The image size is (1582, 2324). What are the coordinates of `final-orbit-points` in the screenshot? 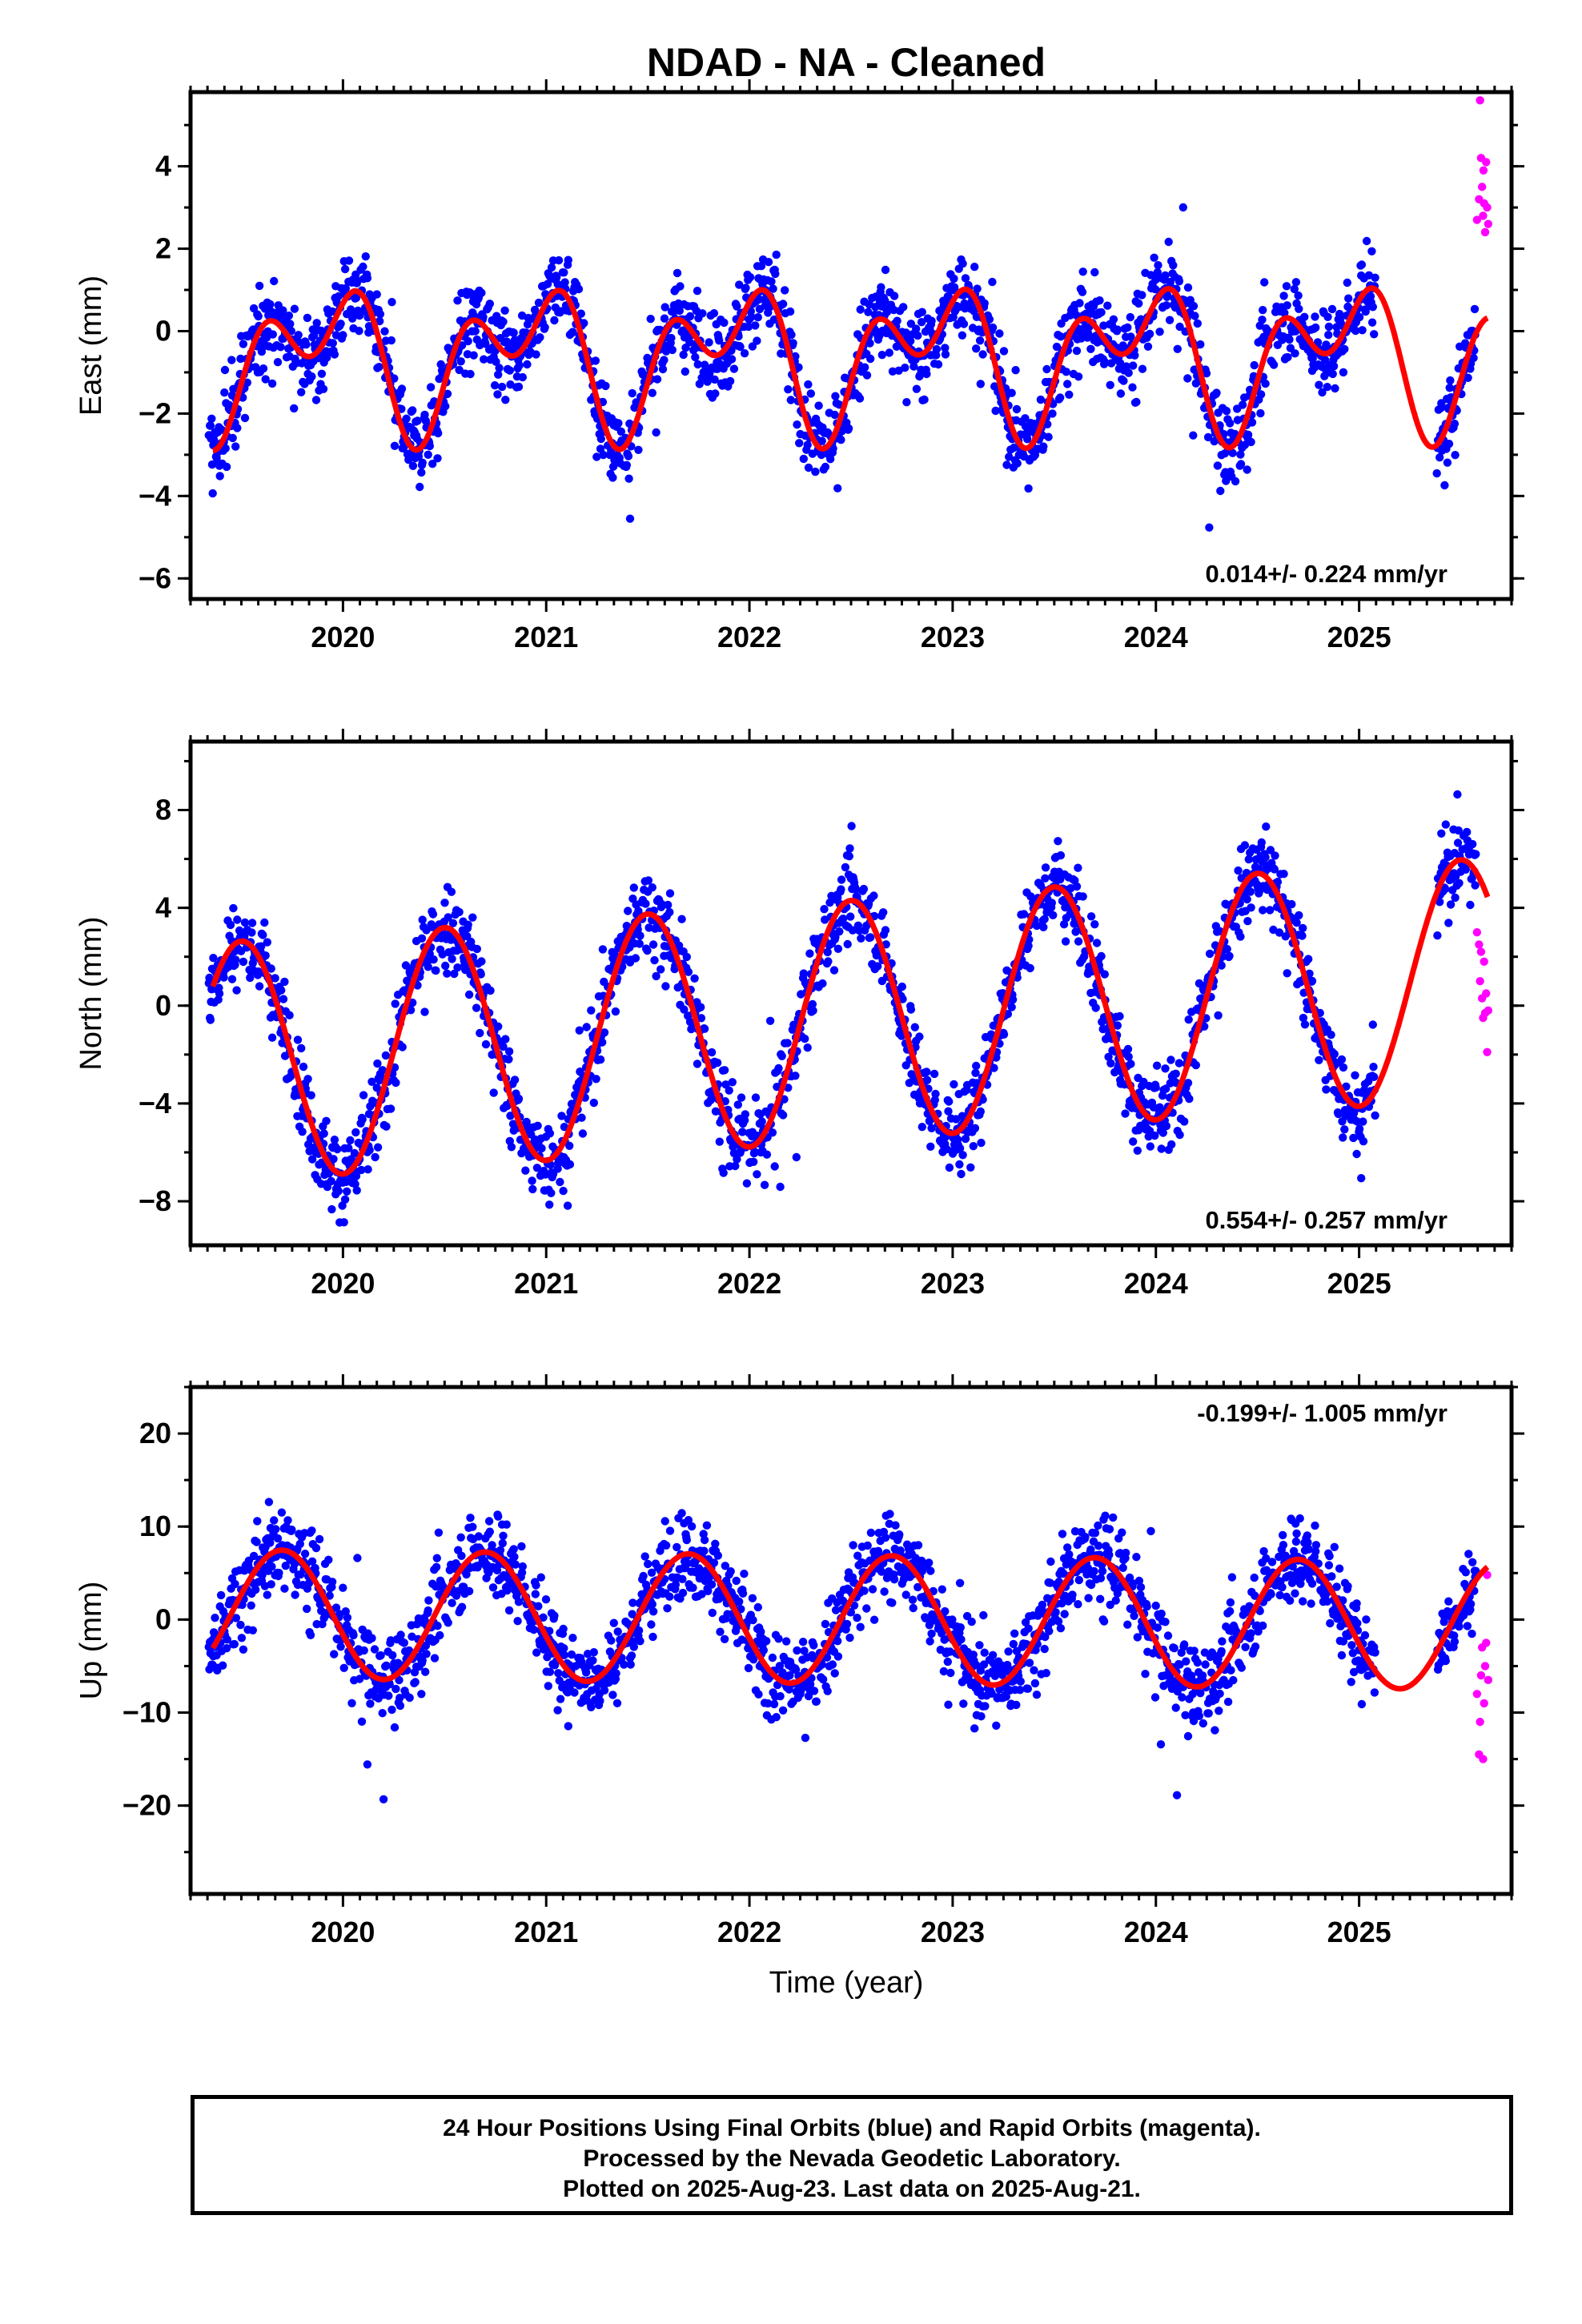 It's located at (842, 367).